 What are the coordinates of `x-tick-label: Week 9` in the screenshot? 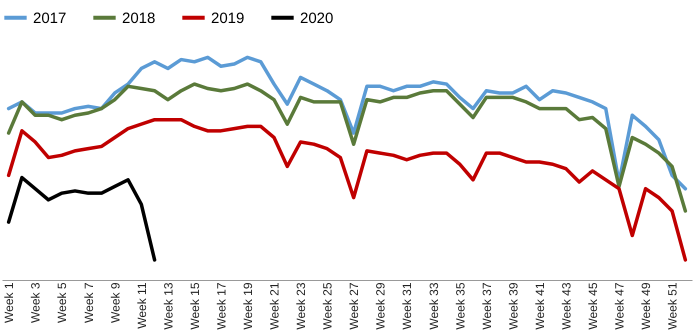 It's located at (115, 302).